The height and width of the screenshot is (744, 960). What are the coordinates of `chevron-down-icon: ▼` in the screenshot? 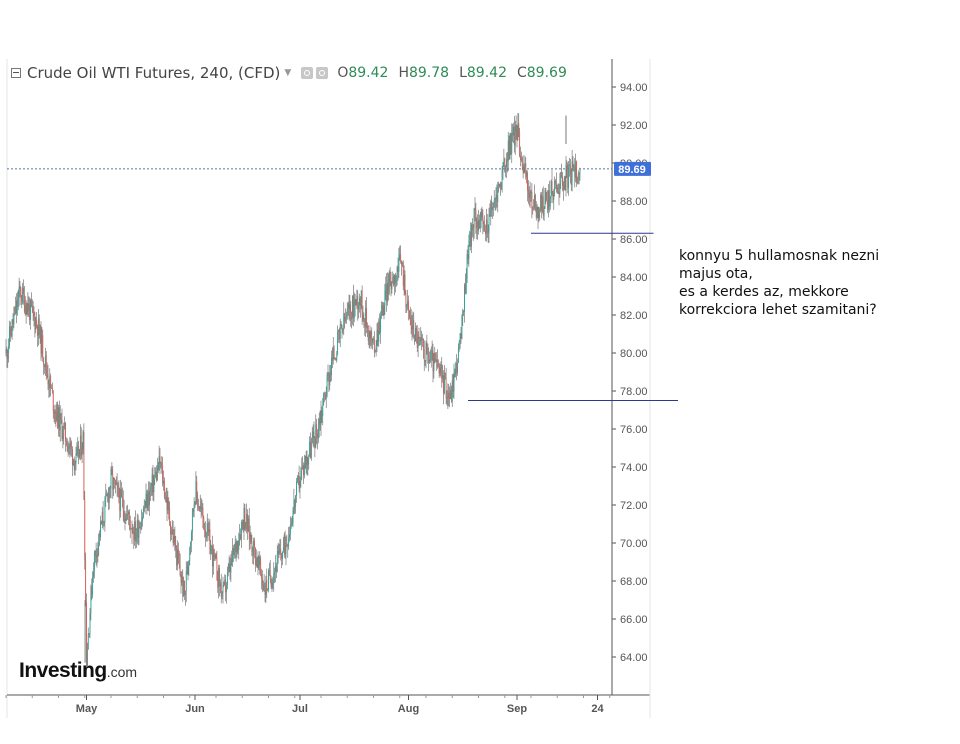 It's located at (288, 73).